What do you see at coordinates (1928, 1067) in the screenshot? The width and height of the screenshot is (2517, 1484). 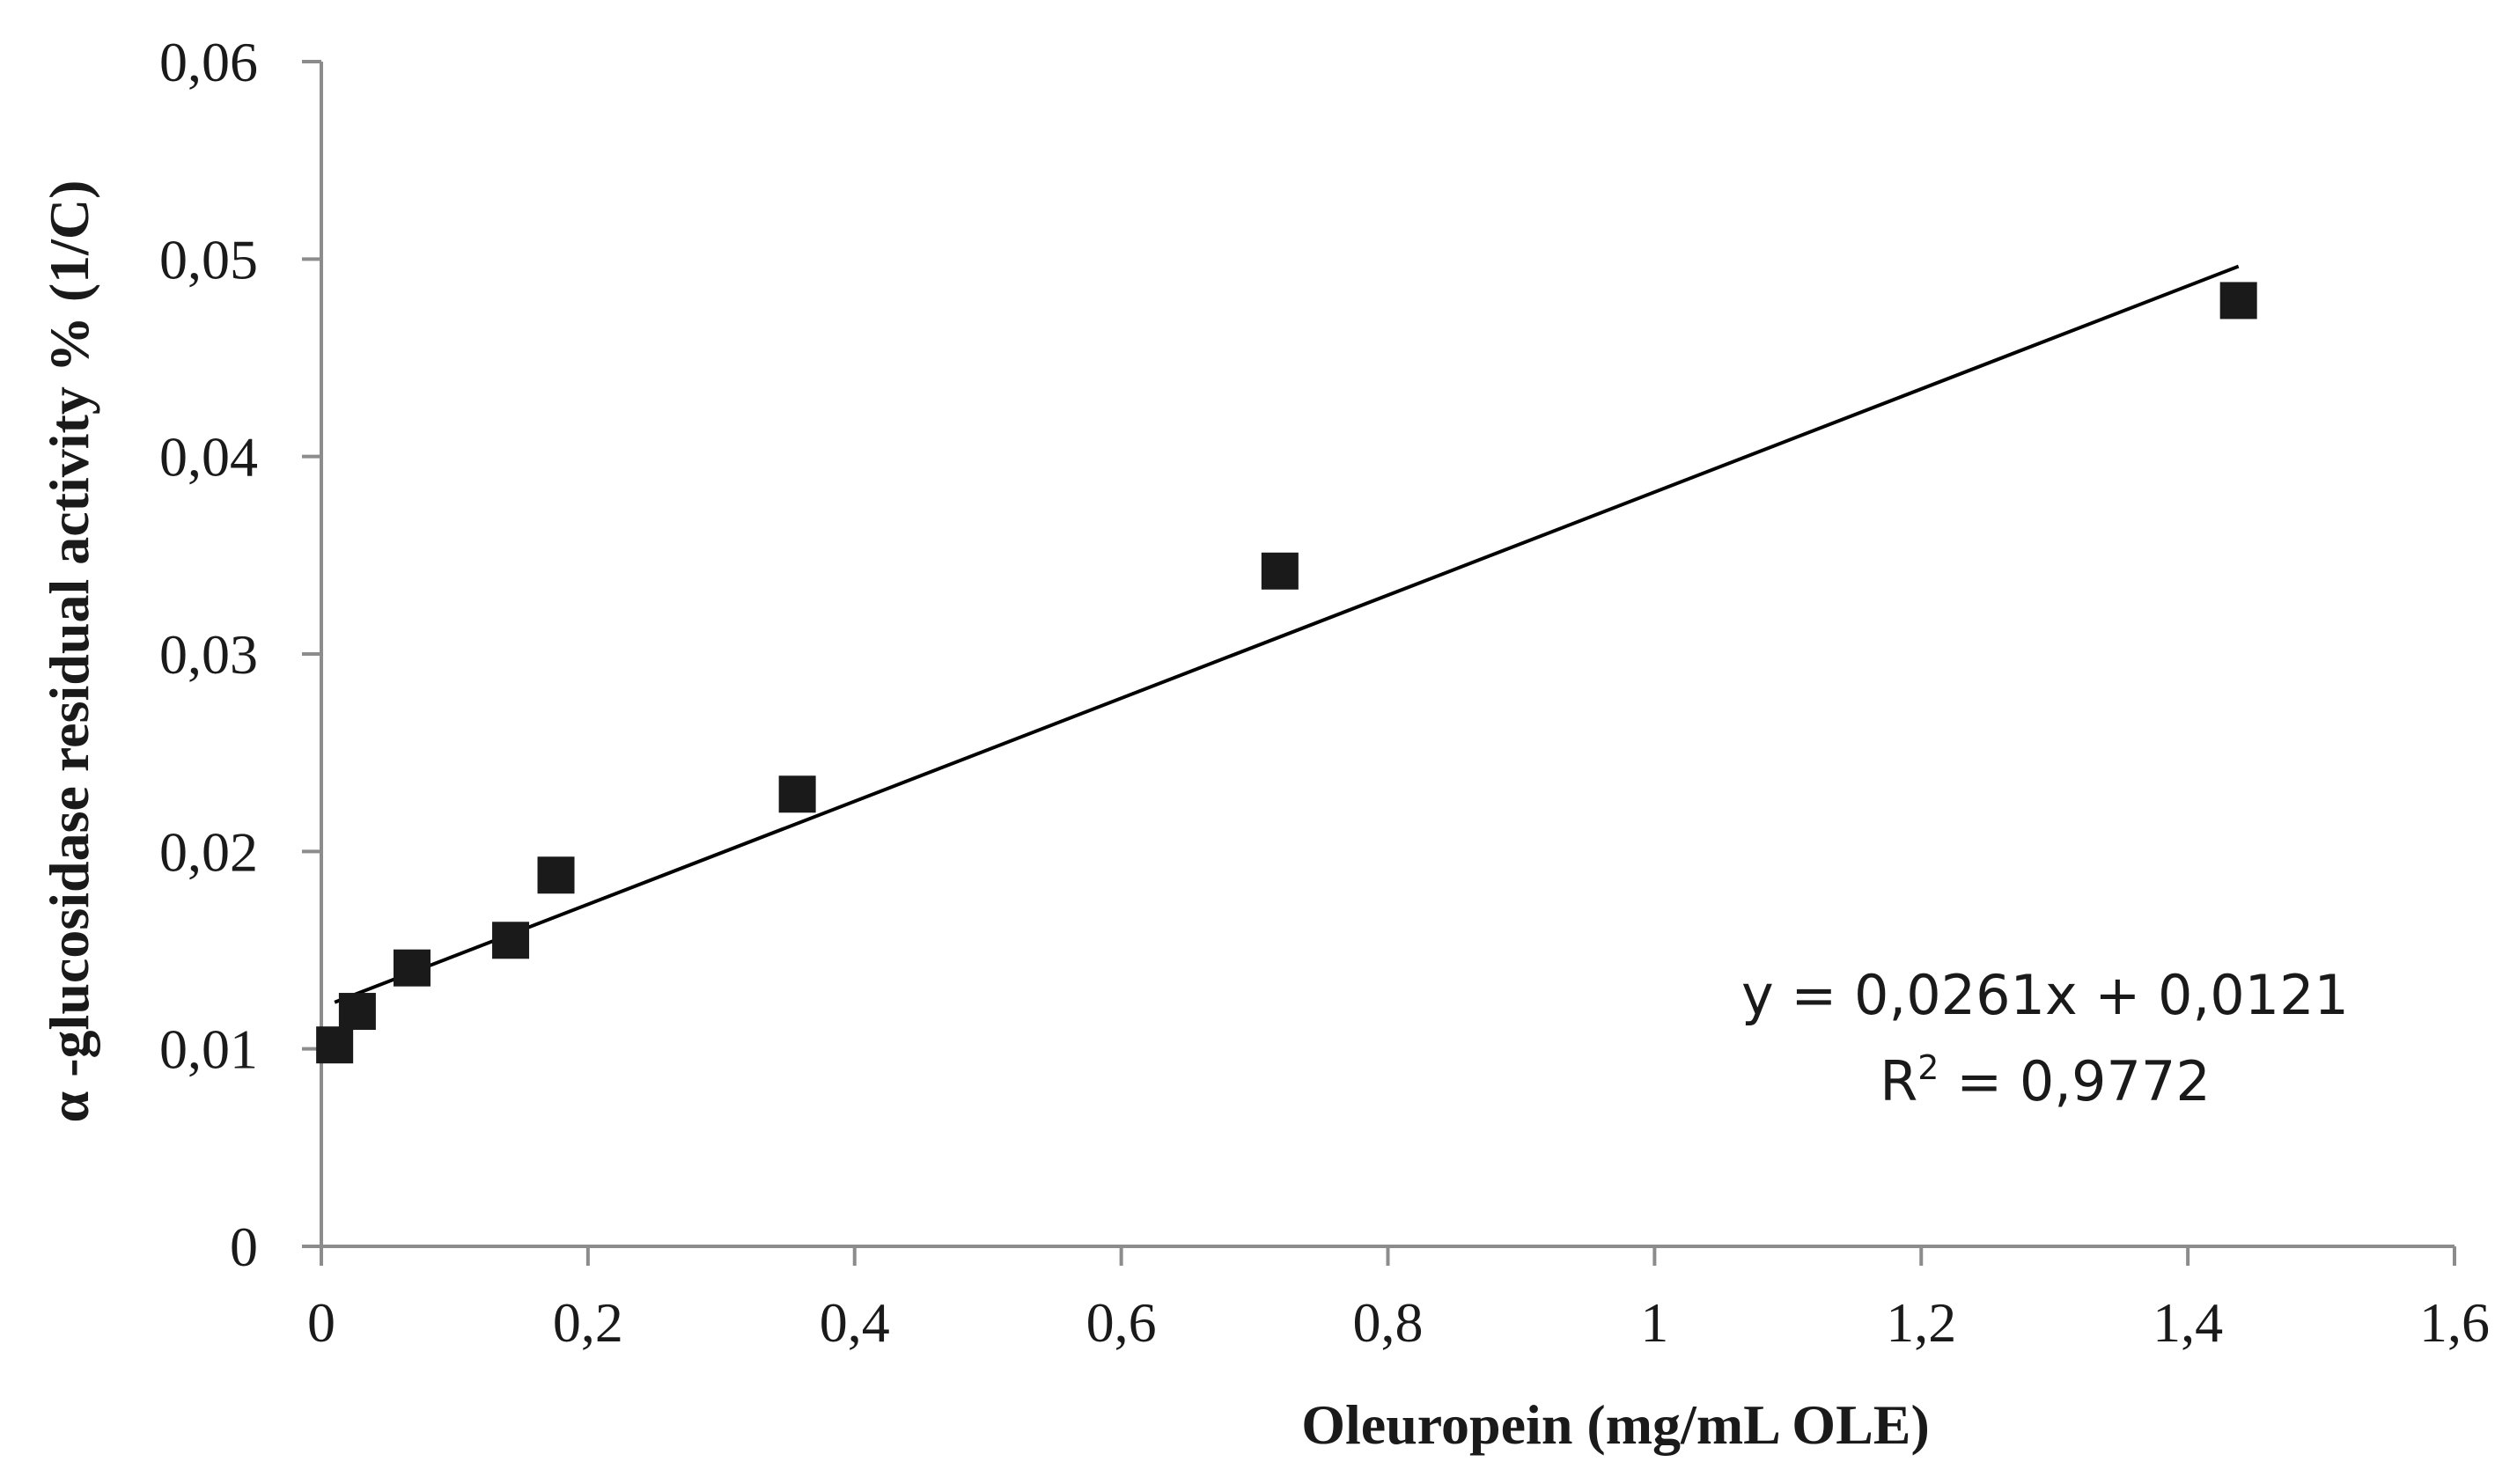 I see `r-squared-superscript: 2` at bounding box center [1928, 1067].